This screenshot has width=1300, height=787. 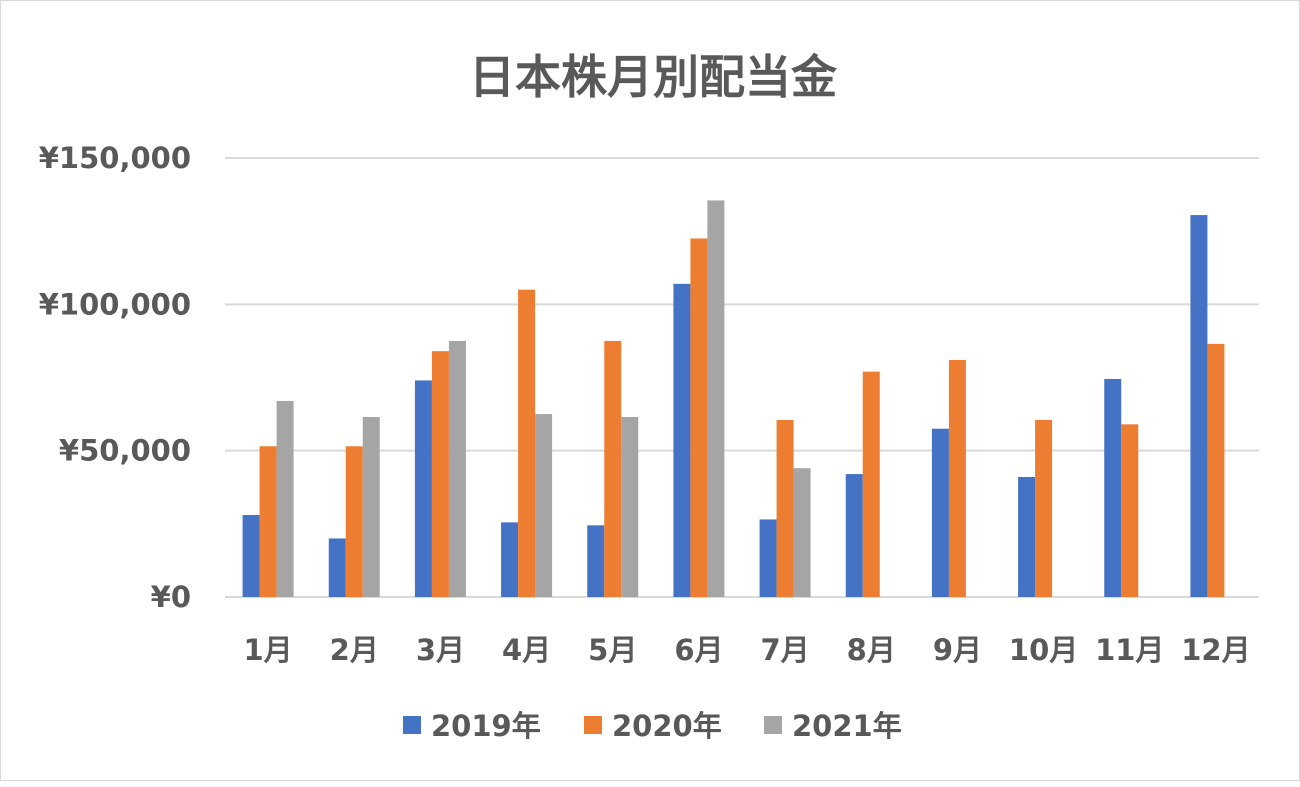 What do you see at coordinates (698, 650) in the screenshot?
I see `x-tick-label: 6月` at bounding box center [698, 650].